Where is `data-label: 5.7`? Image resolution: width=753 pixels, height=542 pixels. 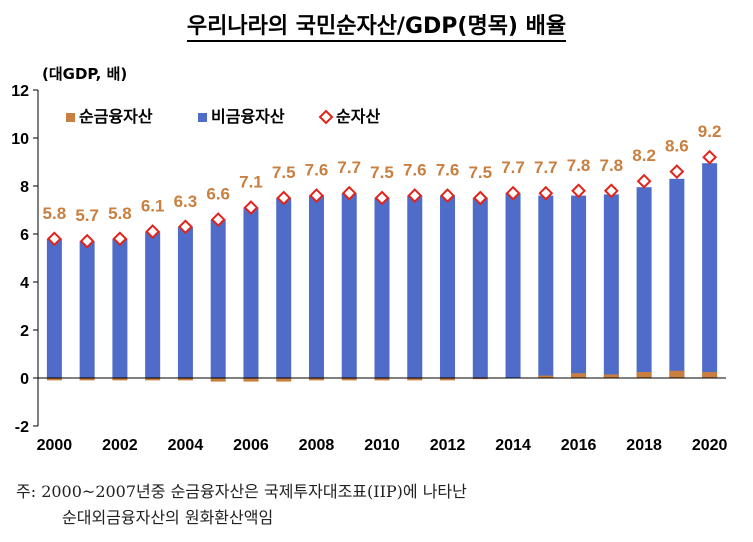 data-label: 5.7 is located at coordinates (87, 215).